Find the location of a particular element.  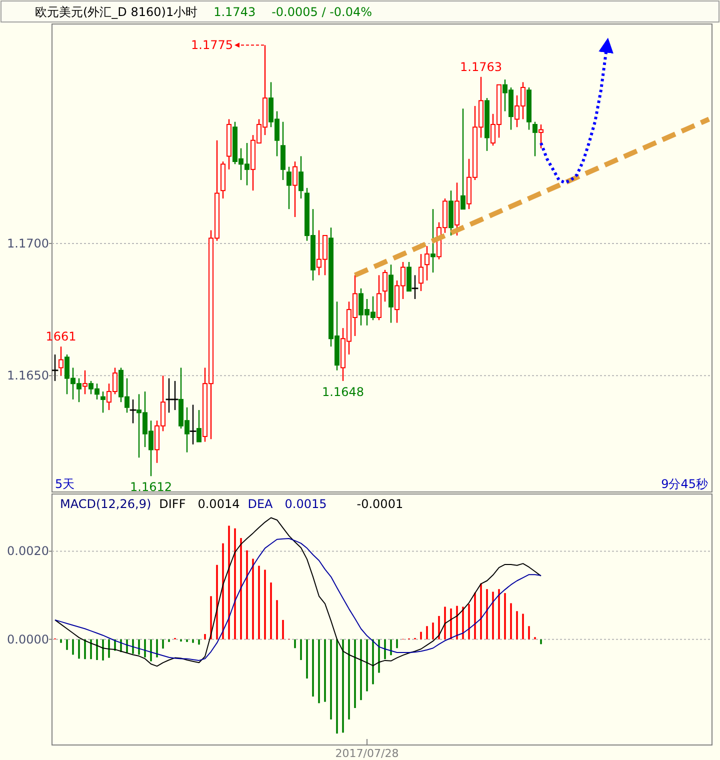

annotation: 1.1775 is located at coordinates (212, 45).